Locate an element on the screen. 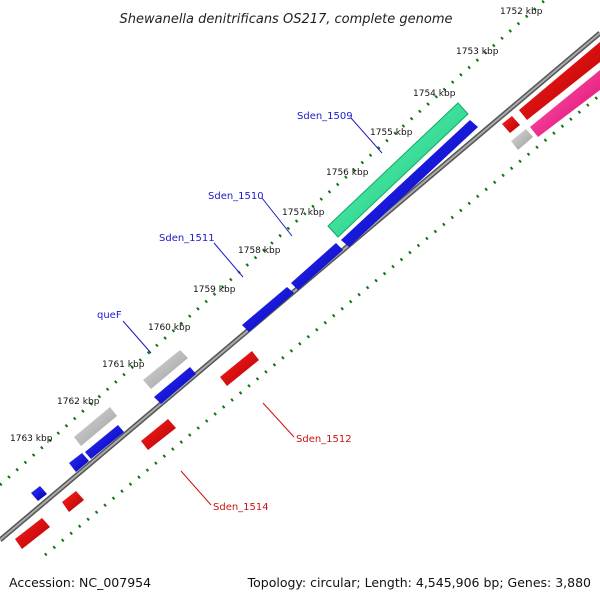  tick-label: 1756 kbp is located at coordinates (347, 173).